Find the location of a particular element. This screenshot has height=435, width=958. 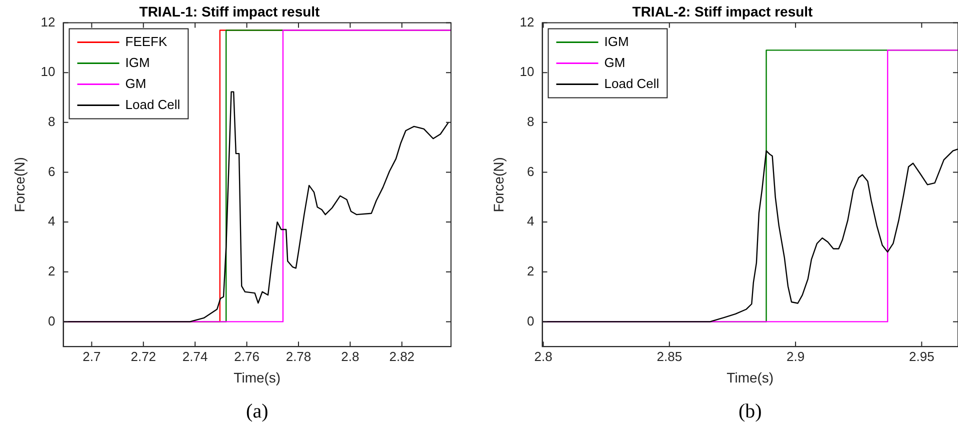

x-tick-label: 2.76 is located at coordinates (247, 356).